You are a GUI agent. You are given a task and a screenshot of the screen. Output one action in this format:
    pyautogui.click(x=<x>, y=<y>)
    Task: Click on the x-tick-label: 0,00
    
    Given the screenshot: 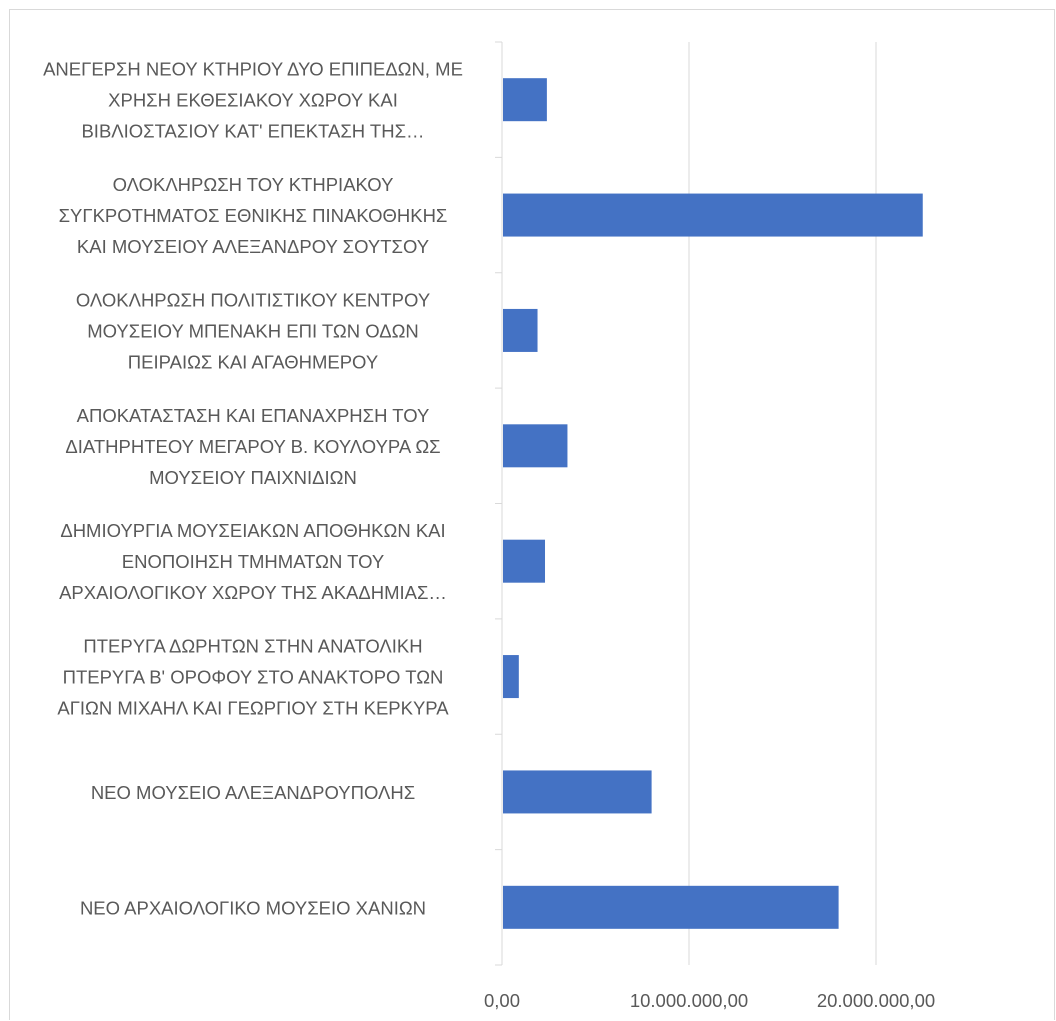 What is the action you would take?
    pyautogui.click(x=502, y=1000)
    